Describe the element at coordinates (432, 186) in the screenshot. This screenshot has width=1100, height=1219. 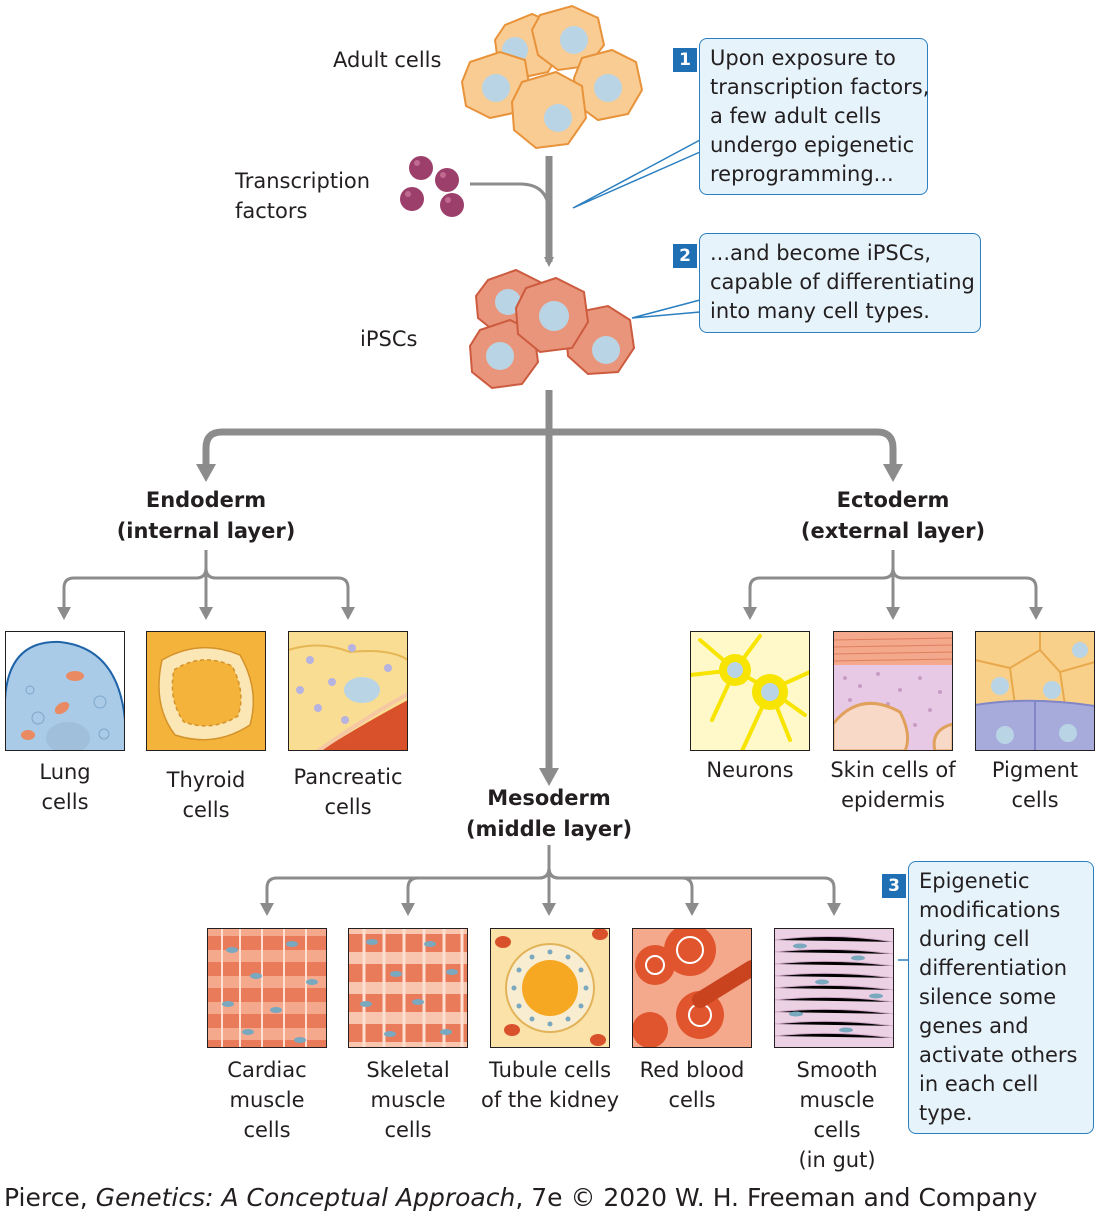
I see `transcription-factor-molecules` at that location.